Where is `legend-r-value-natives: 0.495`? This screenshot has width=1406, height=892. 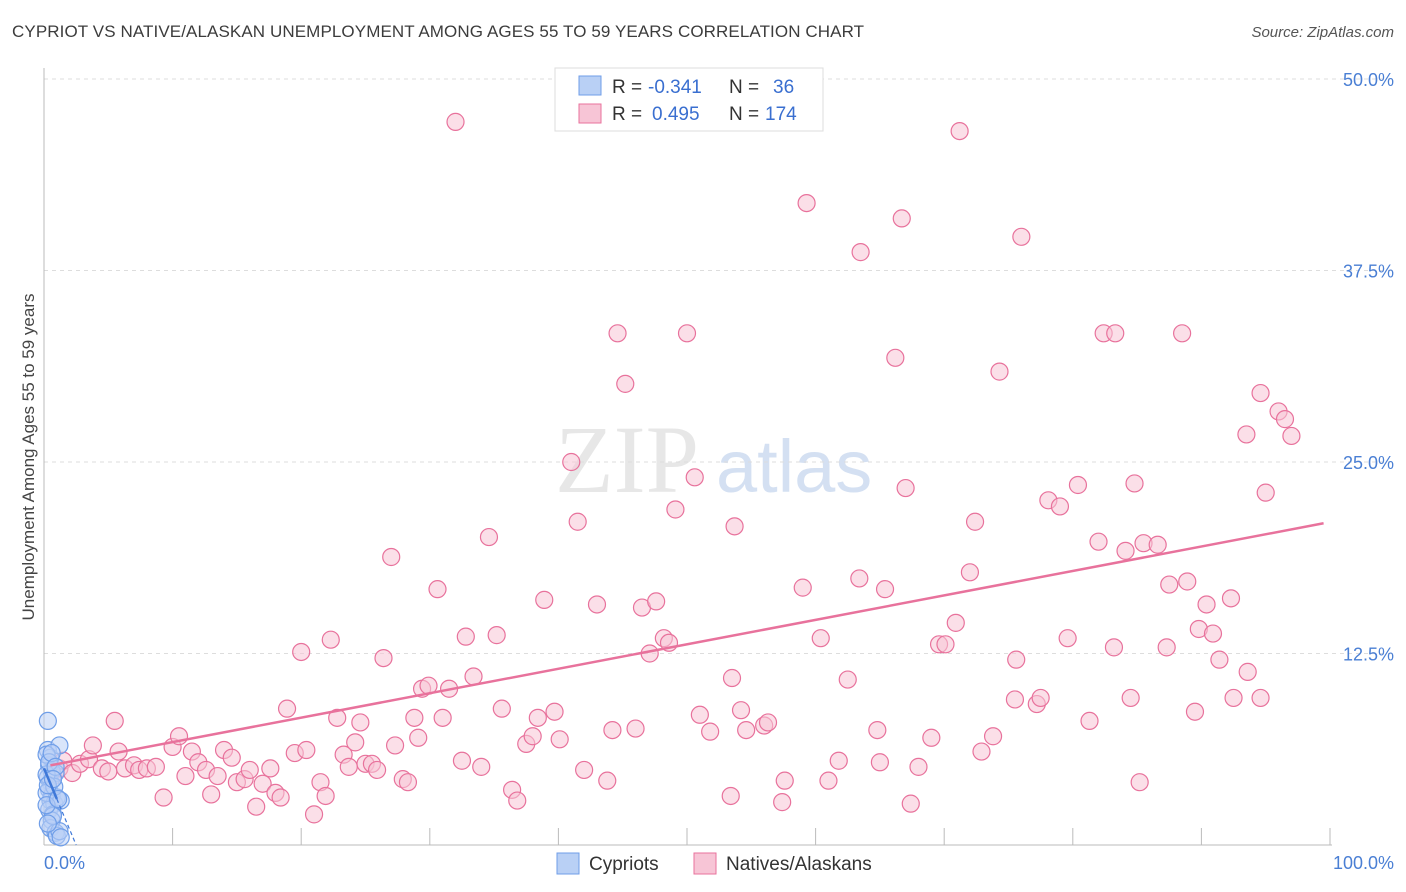 legend-r-value-natives: 0.495 is located at coordinates (676, 114).